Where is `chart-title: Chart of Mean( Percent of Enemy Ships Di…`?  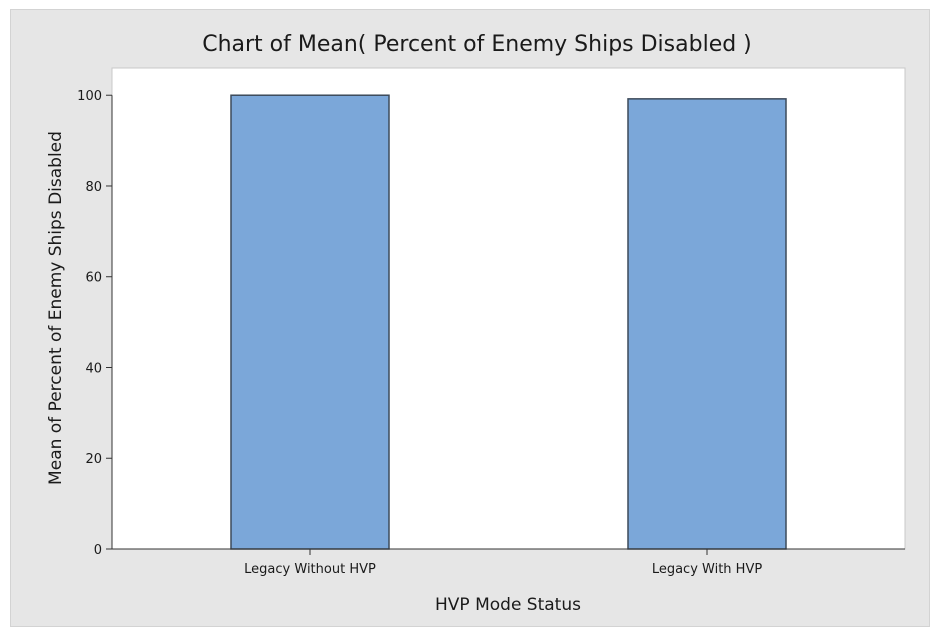
chart-title: Chart of Mean( Percent of Enemy Ships Di… is located at coordinates (477, 44).